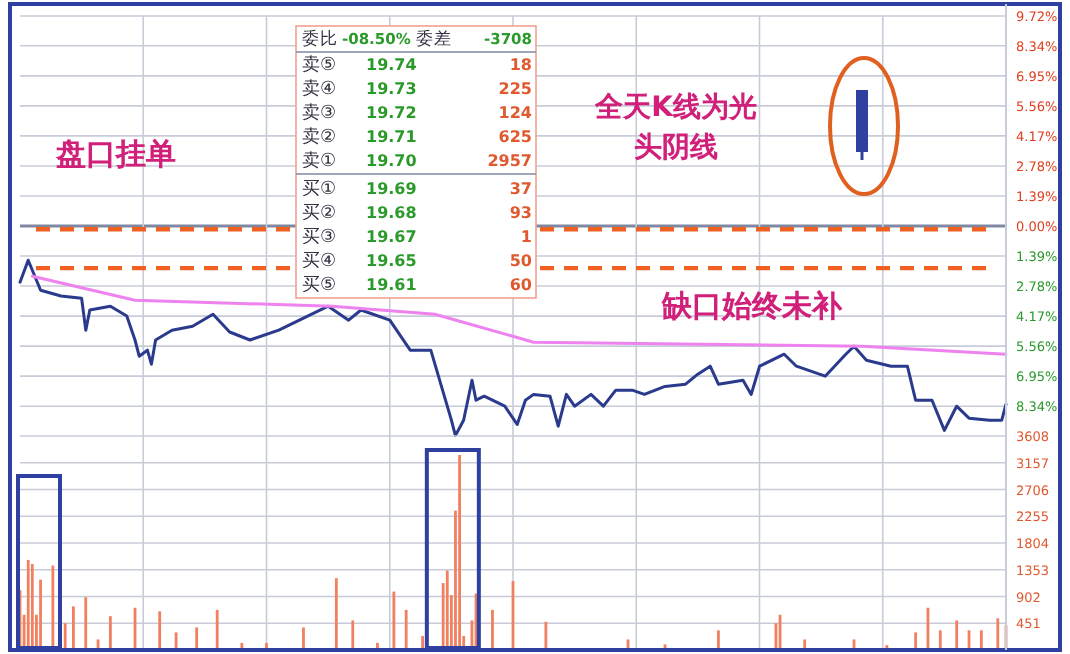  What do you see at coordinates (675, 128) in the screenshot?
I see `annotation: 全天K线为光头阴线` at bounding box center [675, 128].